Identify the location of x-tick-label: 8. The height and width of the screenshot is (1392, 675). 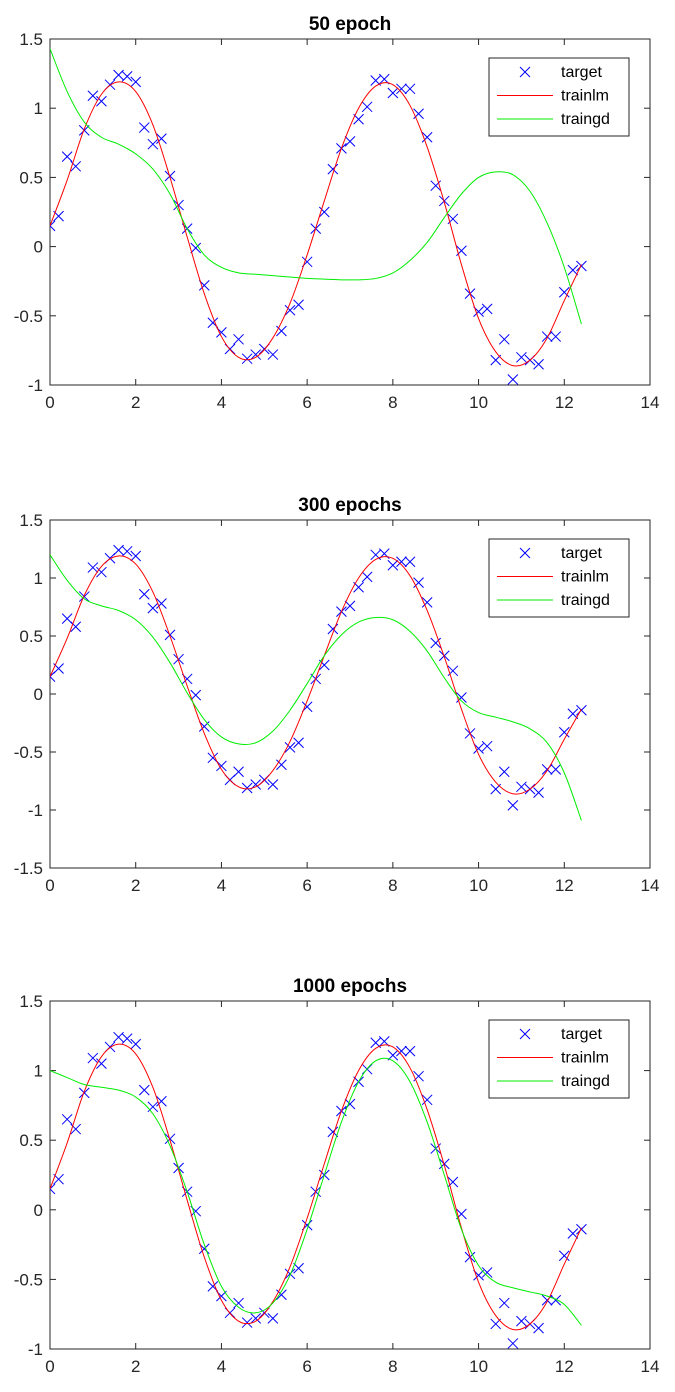
(392, 402).